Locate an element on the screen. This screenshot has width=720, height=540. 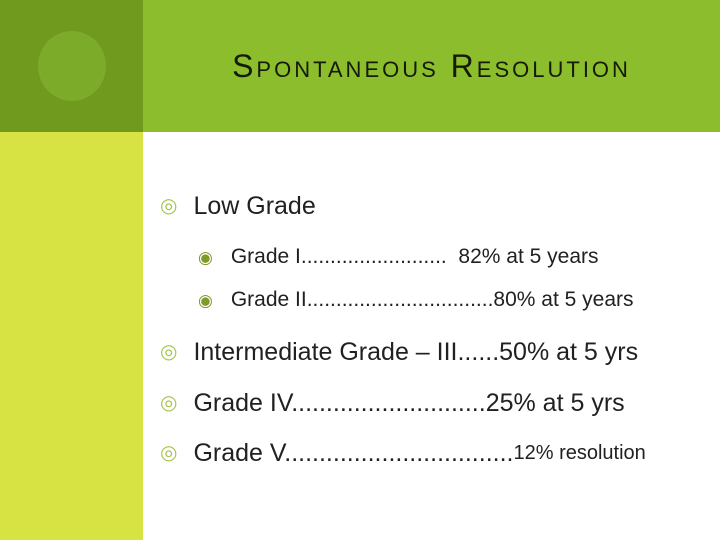
corner-accent-square is located at coordinates (71, 66).